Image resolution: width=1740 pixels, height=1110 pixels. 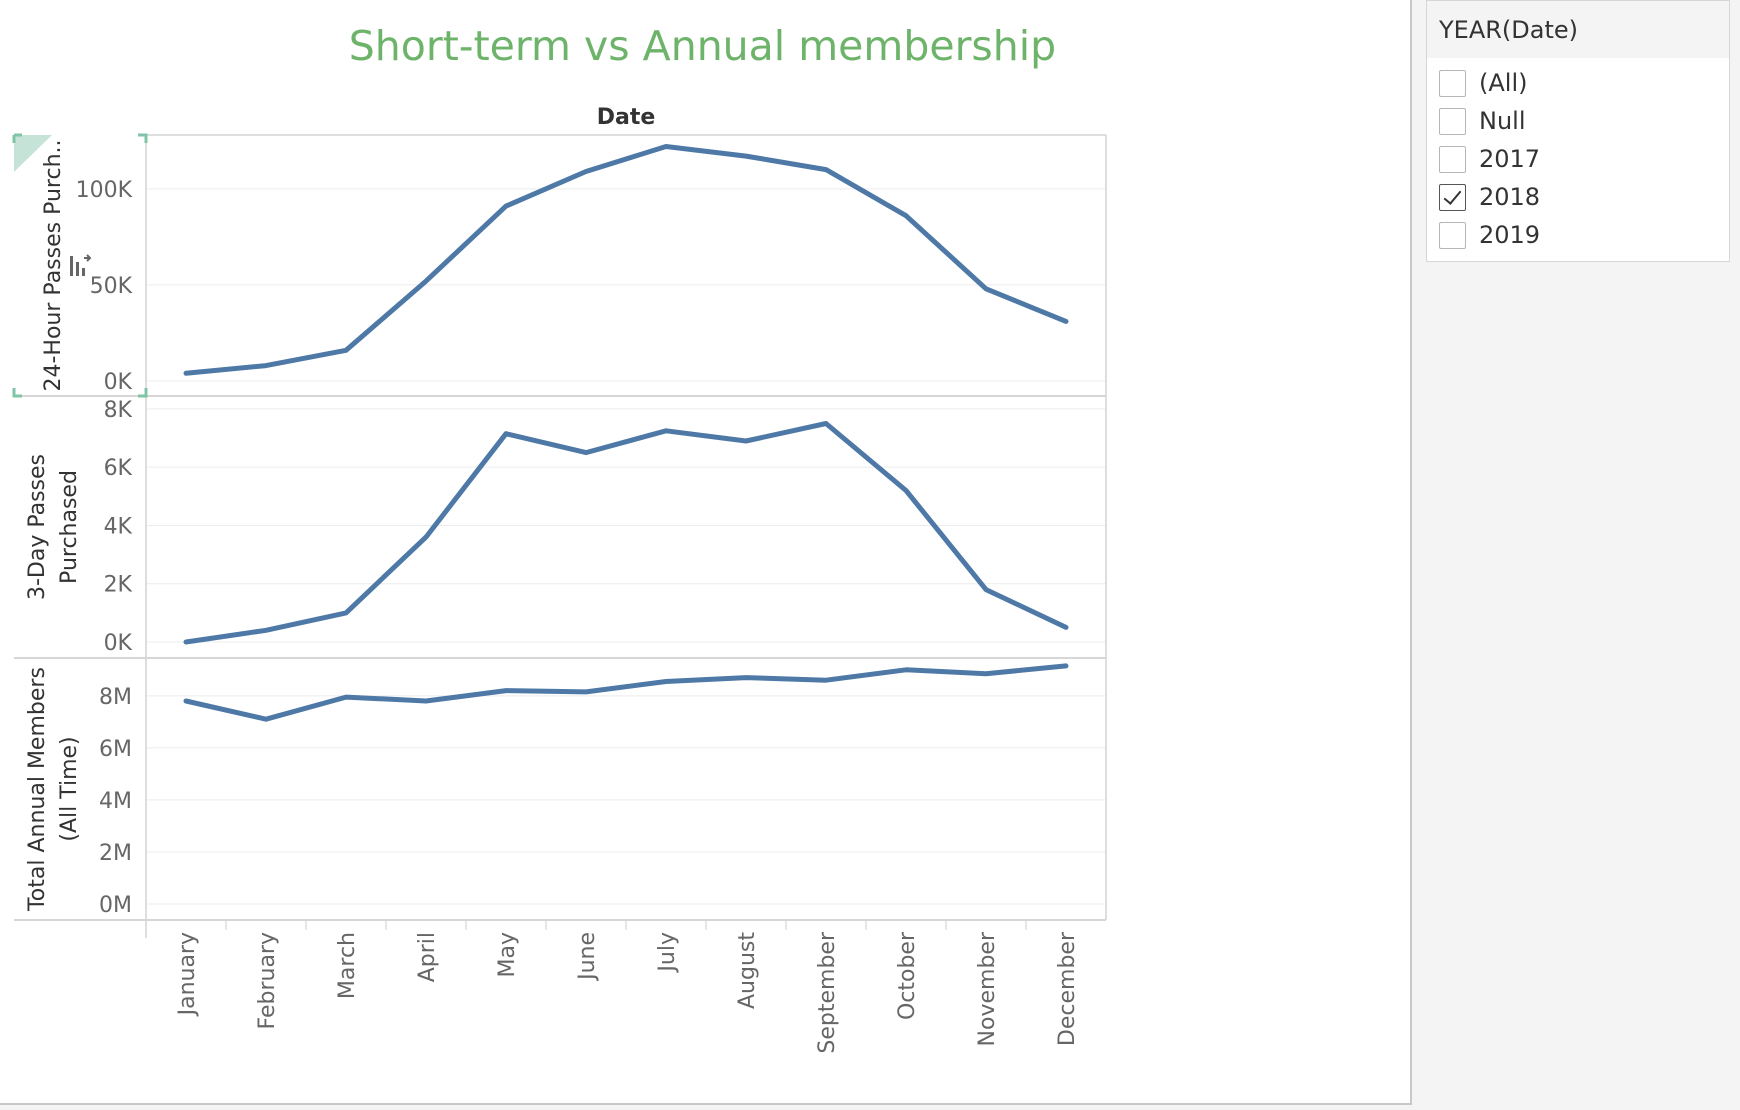 What do you see at coordinates (1578, 235) in the screenshot?
I see `filter-option-2019: 2019` at bounding box center [1578, 235].